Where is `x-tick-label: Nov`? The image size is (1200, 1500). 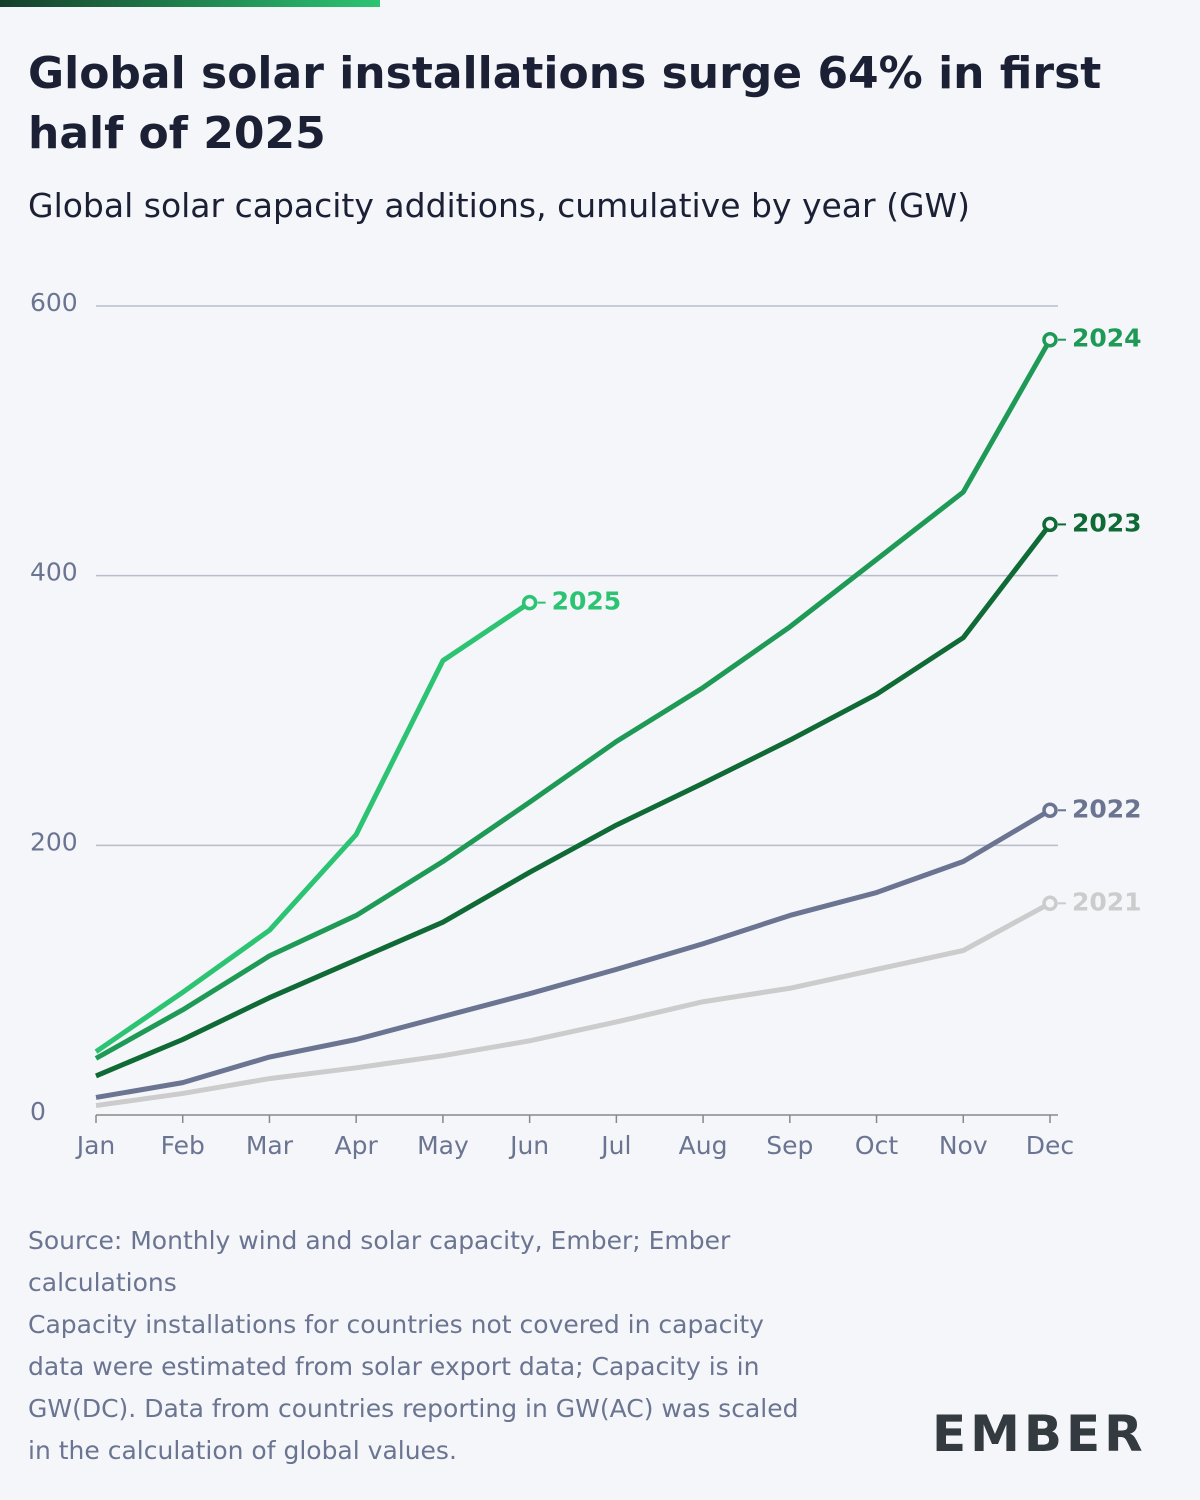 x-tick-label: Nov is located at coordinates (963, 1145).